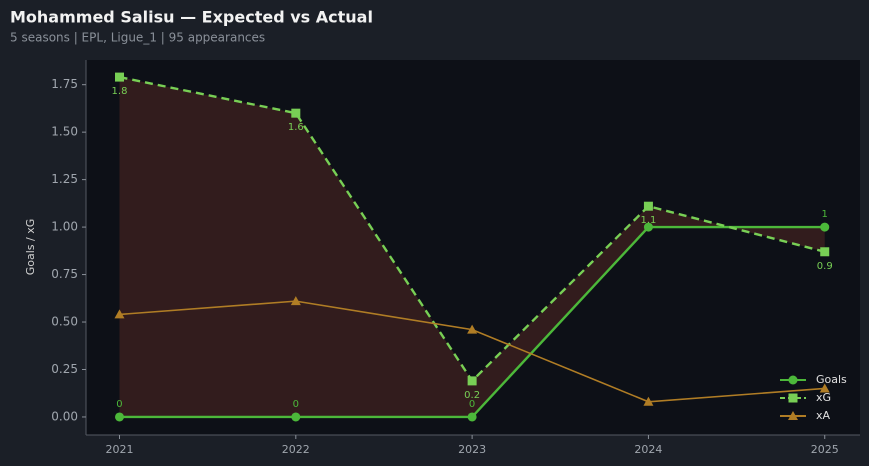 The width and height of the screenshot is (869, 466). Describe the element at coordinates (296, 449) in the screenshot. I see `x-tick-label: 2022` at that location.